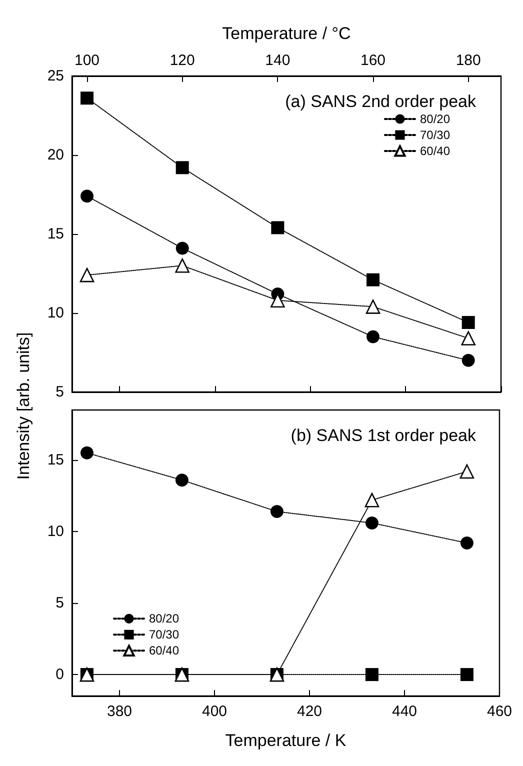 This screenshot has width=523, height=766. Describe the element at coordinates (468, 60) in the screenshot. I see `x2-tick-label: 180` at that location.